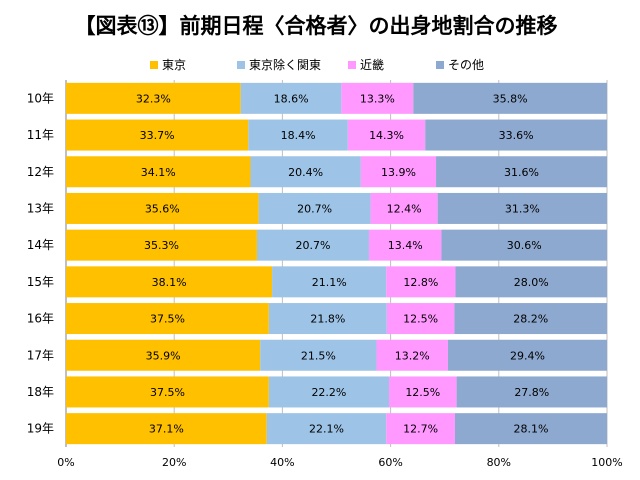 This screenshot has height=480, width=640. I want to click on data-label: 18.4%, so click(298, 135).